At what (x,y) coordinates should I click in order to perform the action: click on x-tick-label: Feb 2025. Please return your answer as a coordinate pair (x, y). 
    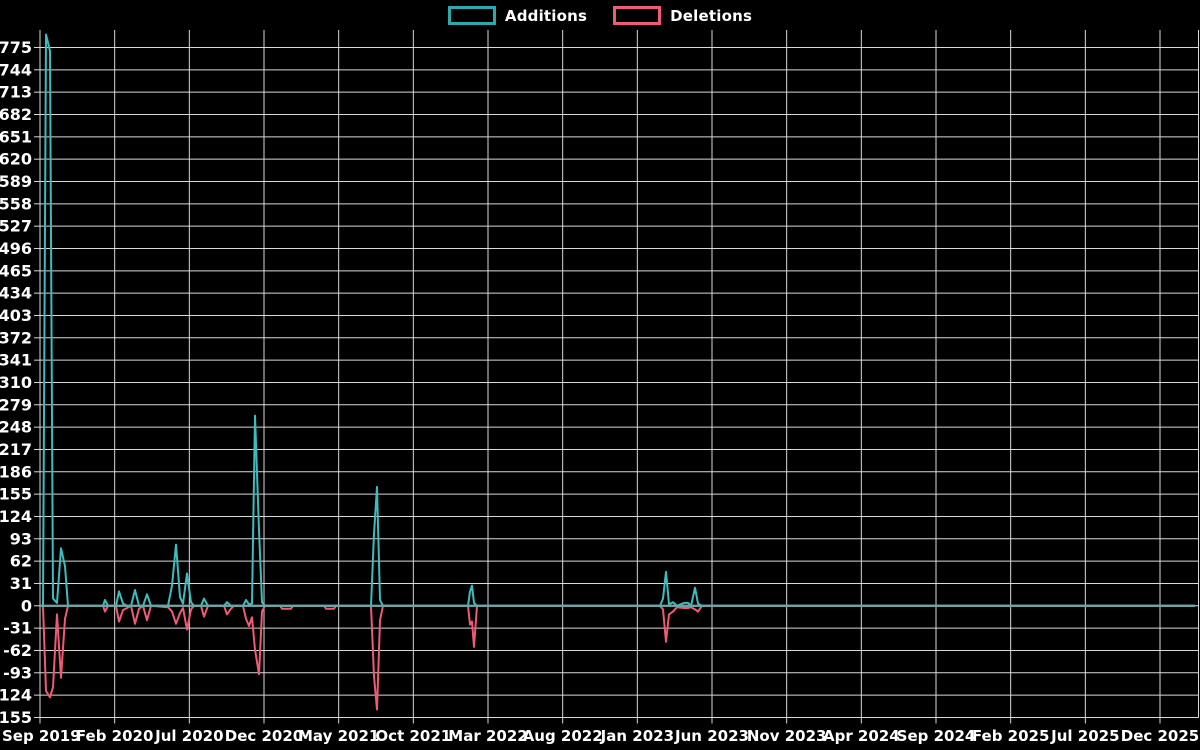
    Looking at the image, I should click on (1011, 736).